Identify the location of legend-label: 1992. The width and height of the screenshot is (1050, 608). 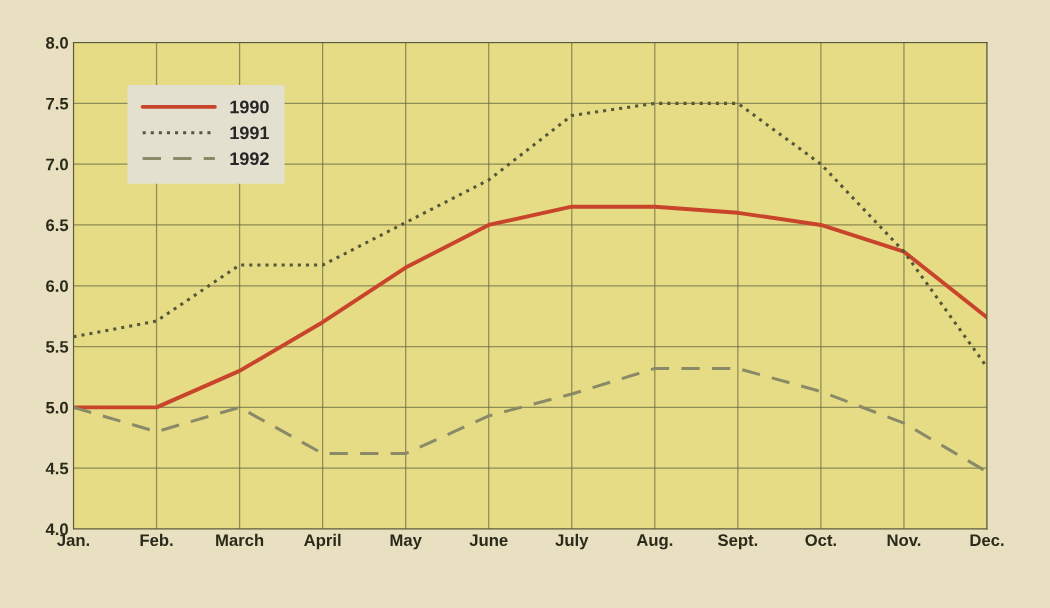
(249, 159).